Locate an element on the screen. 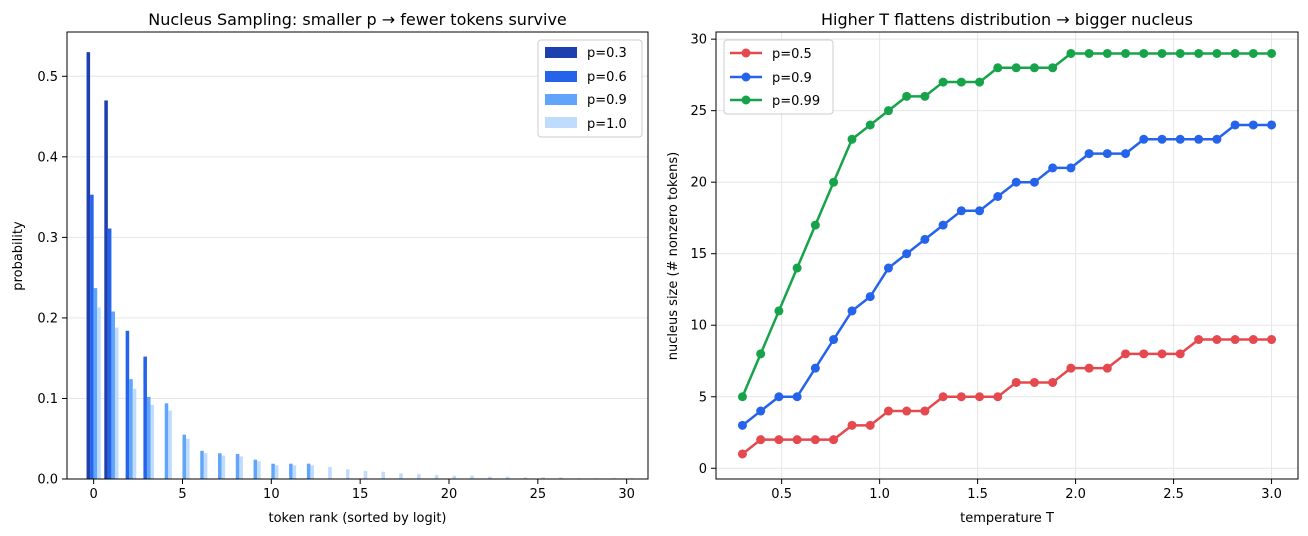 The height and width of the screenshot is (536, 1308). left-legend: p=0.3 p=0.6 p=0.9 p=1.0 is located at coordinates (590, 88).